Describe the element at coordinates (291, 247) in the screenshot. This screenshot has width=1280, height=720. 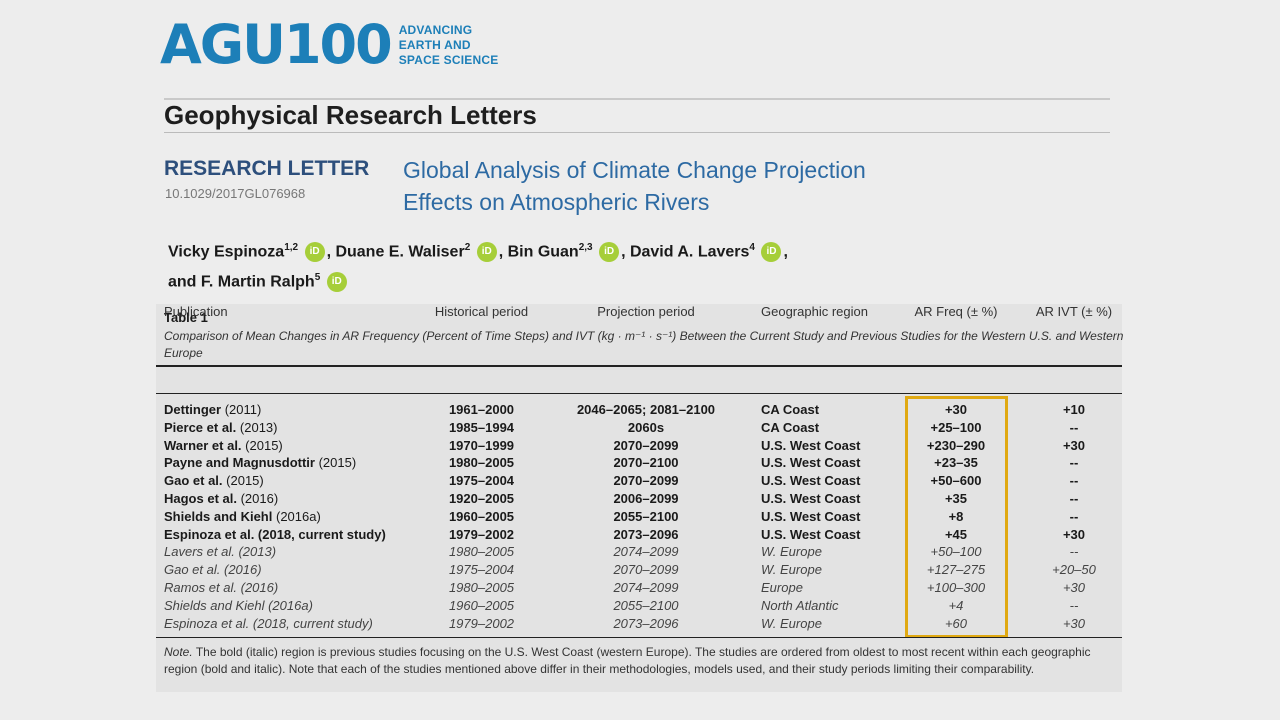
I see `author-affiliation: 1,2` at that location.